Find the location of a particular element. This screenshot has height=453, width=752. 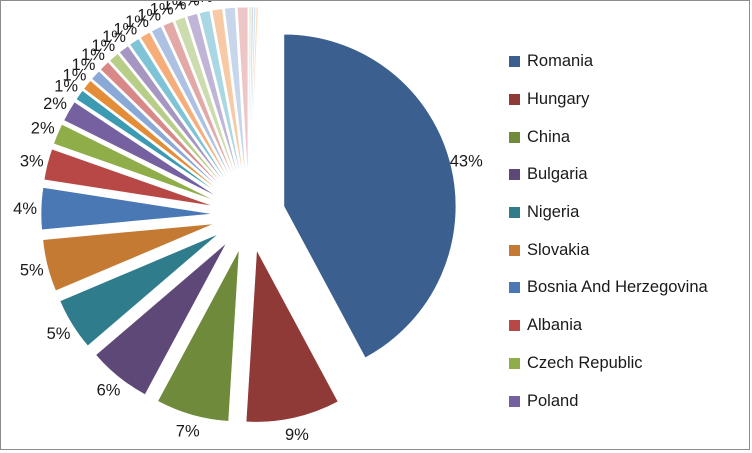

legend-item-albania: Albania is located at coordinates (608, 326).